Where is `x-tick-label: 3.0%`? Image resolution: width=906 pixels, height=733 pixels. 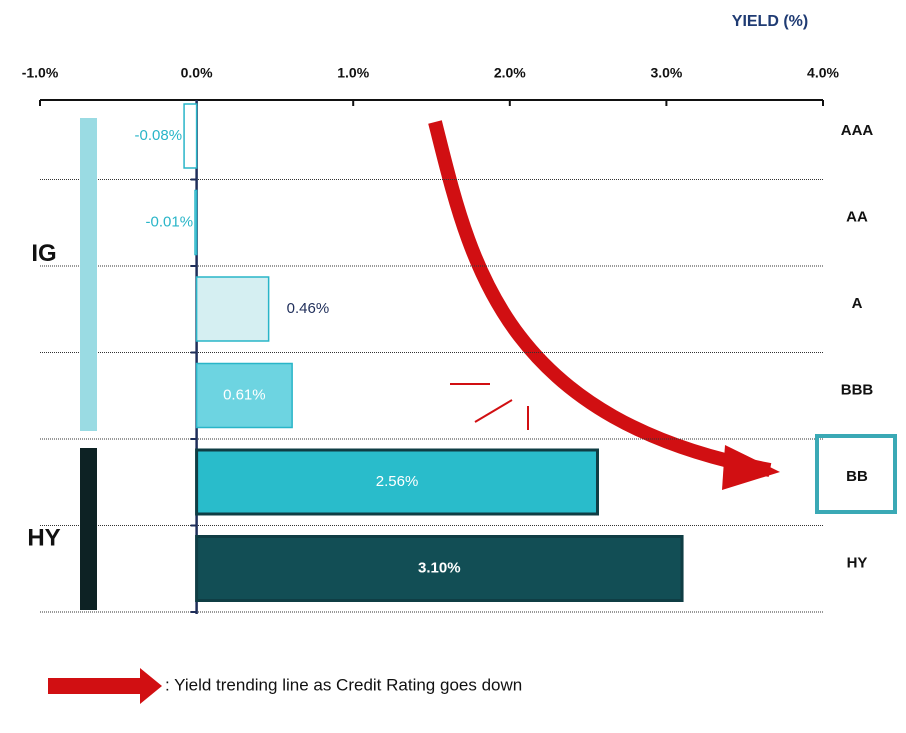 x-tick-label: 3.0% is located at coordinates (666, 73).